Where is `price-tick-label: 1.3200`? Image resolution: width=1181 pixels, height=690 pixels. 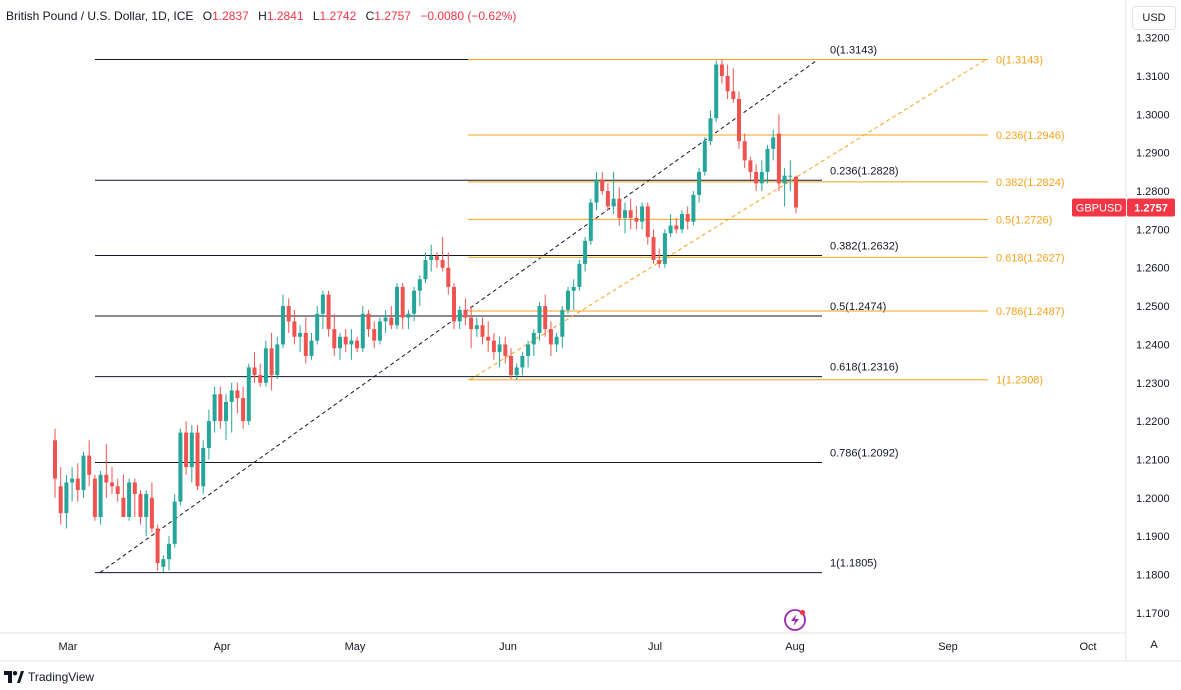 price-tick-label: 1.3200 is located at coordinates (1153, 39).